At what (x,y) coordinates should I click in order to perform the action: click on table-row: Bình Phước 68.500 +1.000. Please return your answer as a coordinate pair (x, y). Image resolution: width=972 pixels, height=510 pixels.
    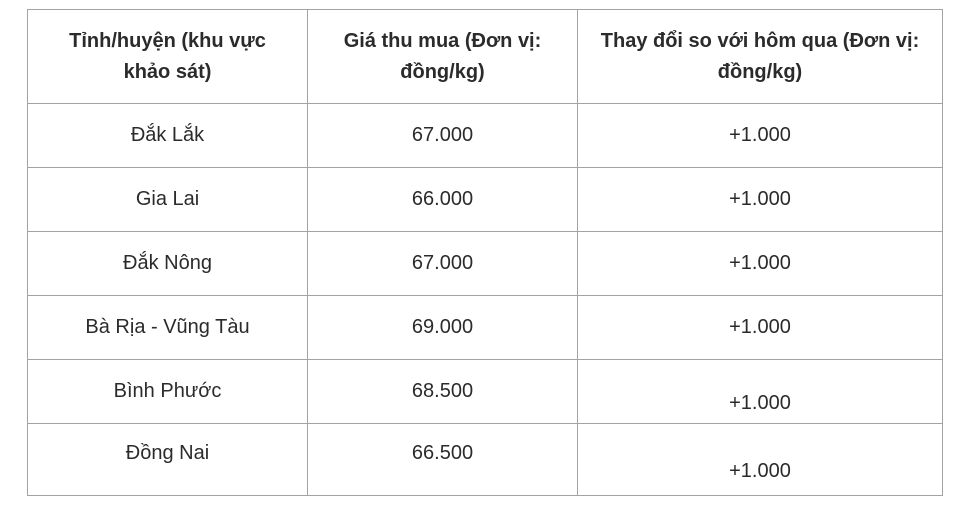
    Looking at the image, I should click on (485, 391).